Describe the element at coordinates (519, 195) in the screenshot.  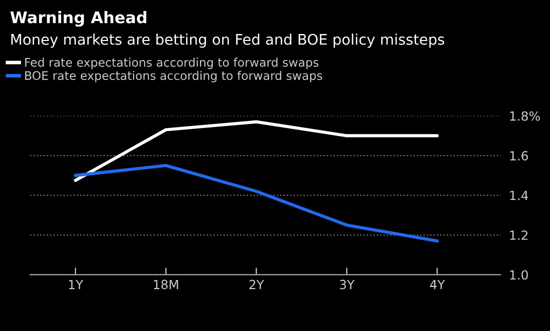
I see `y-tick-label: 1.4` at that location.